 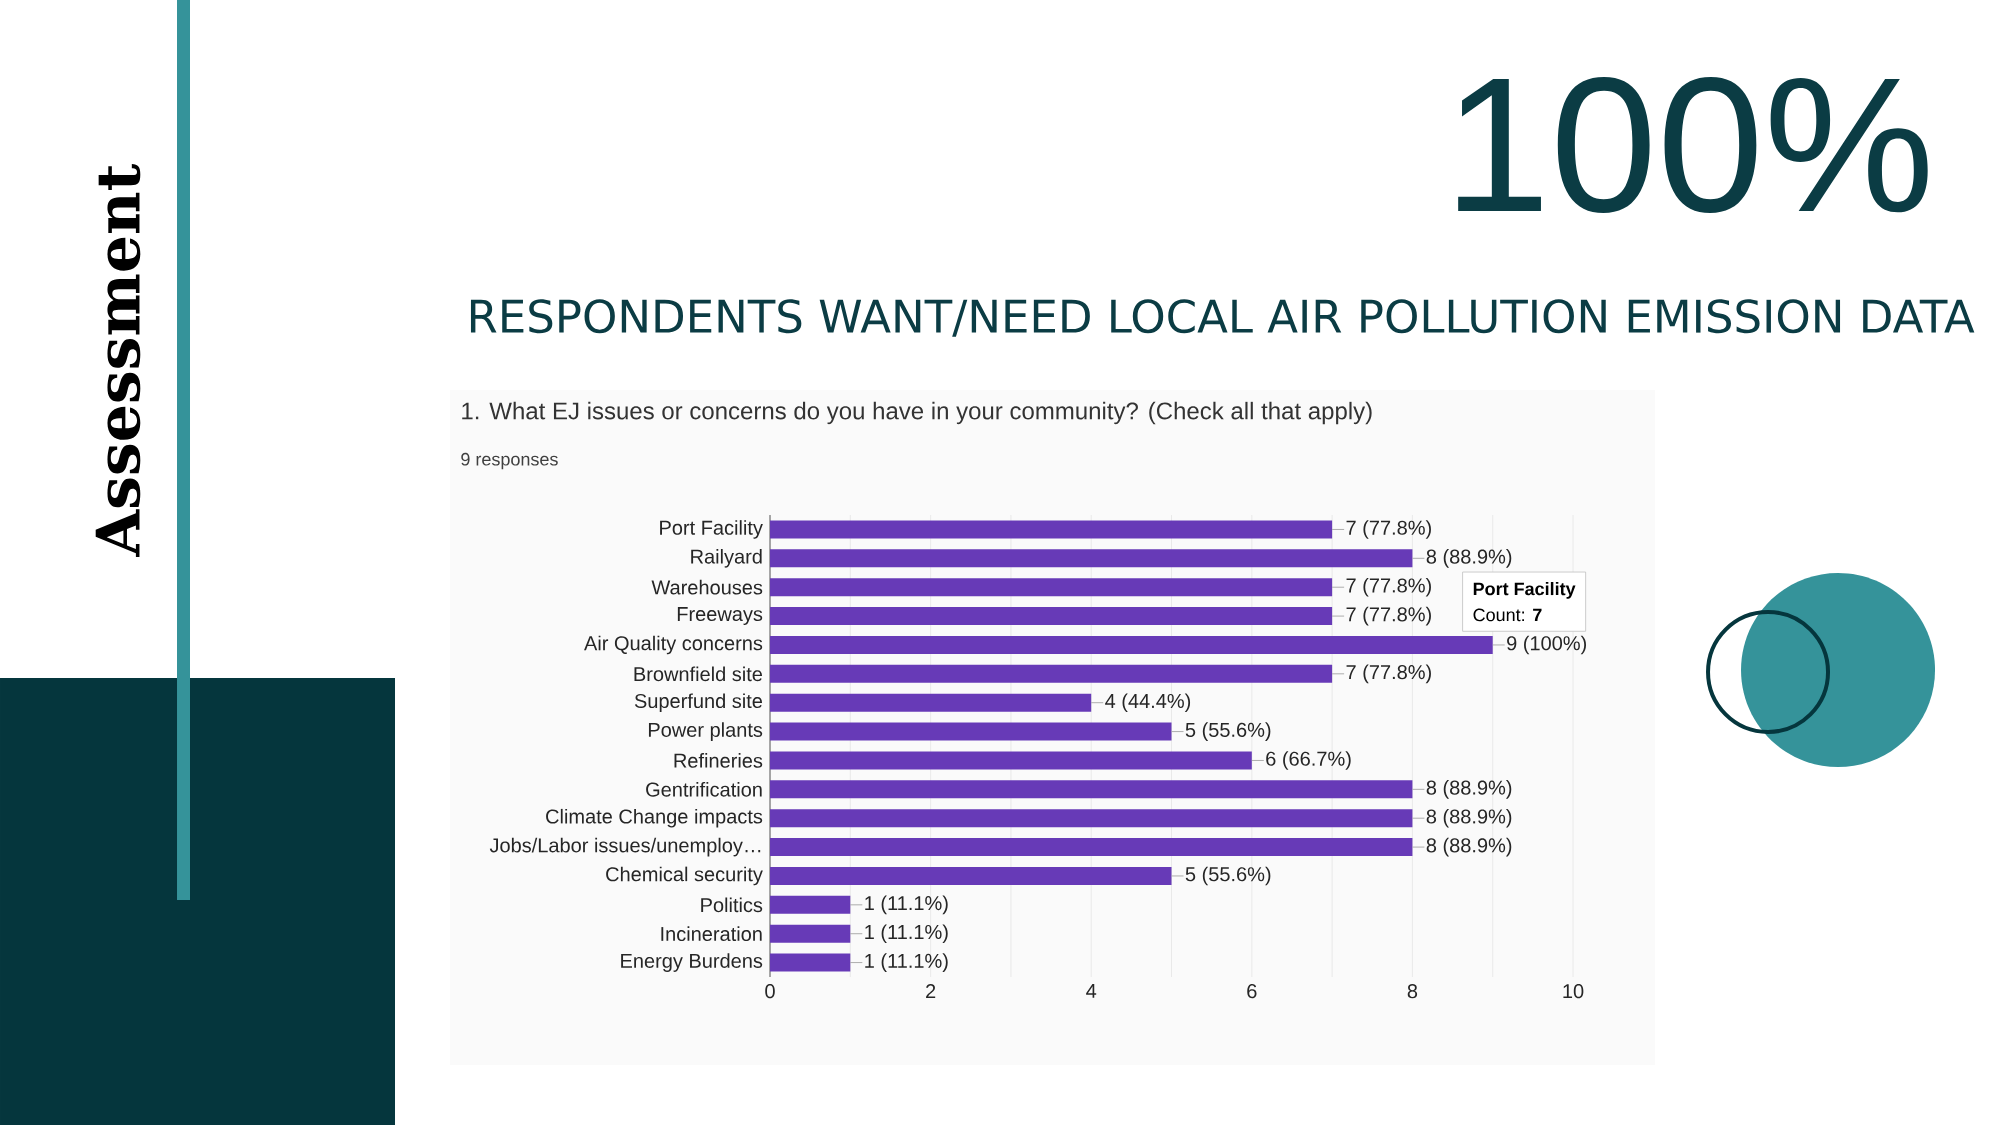 What do you see at coordinates (1507, 615) in the screenshot?
I see `annotation: Count: 7` at bounding box center [1507, 615].